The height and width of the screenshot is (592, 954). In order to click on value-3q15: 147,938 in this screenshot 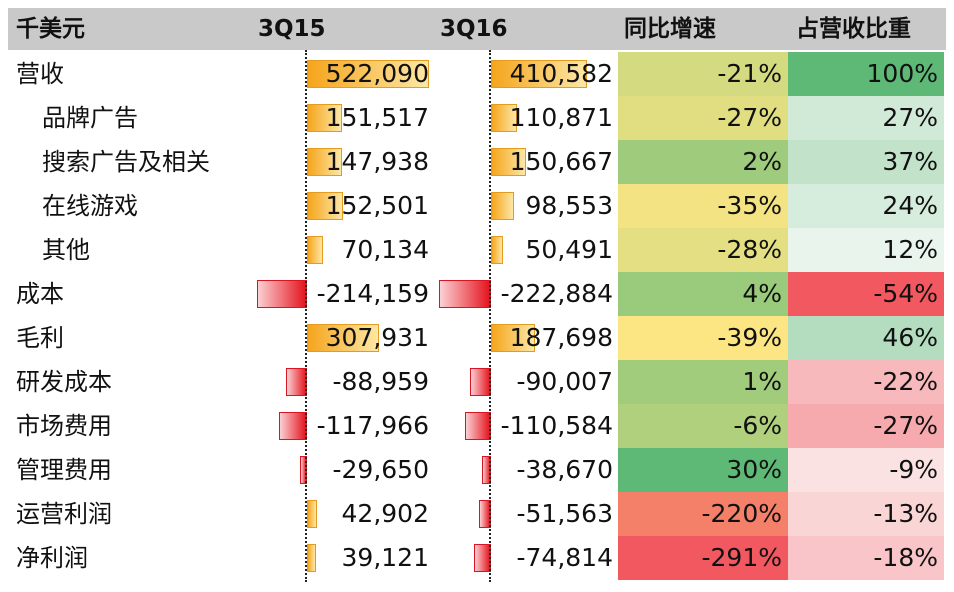, I will do `click(377, 161)`.